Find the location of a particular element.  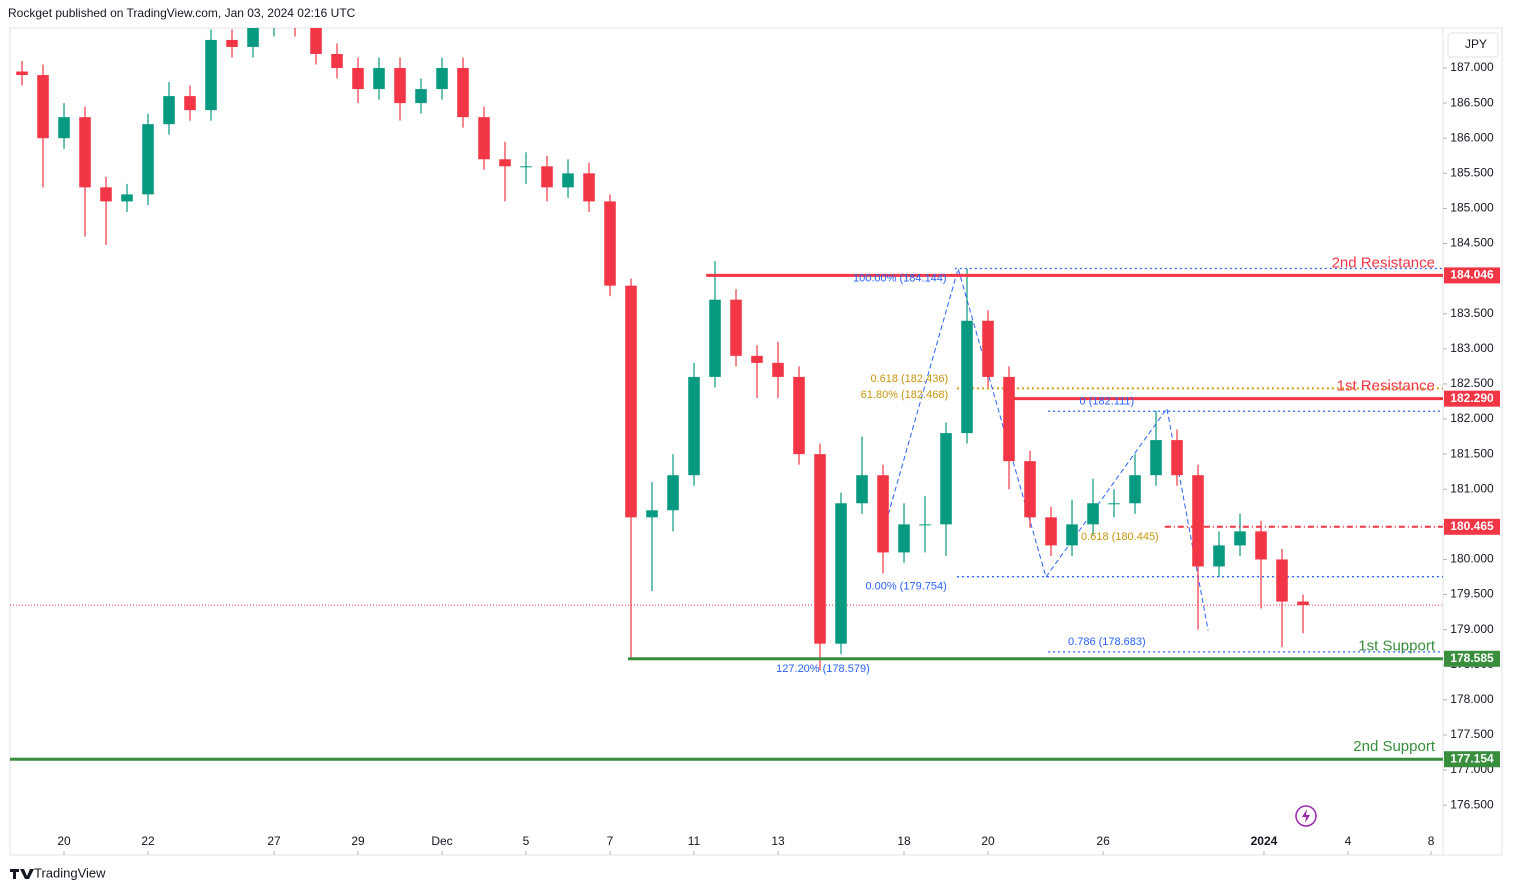

currency-box is located at coordinates (1473, 45).